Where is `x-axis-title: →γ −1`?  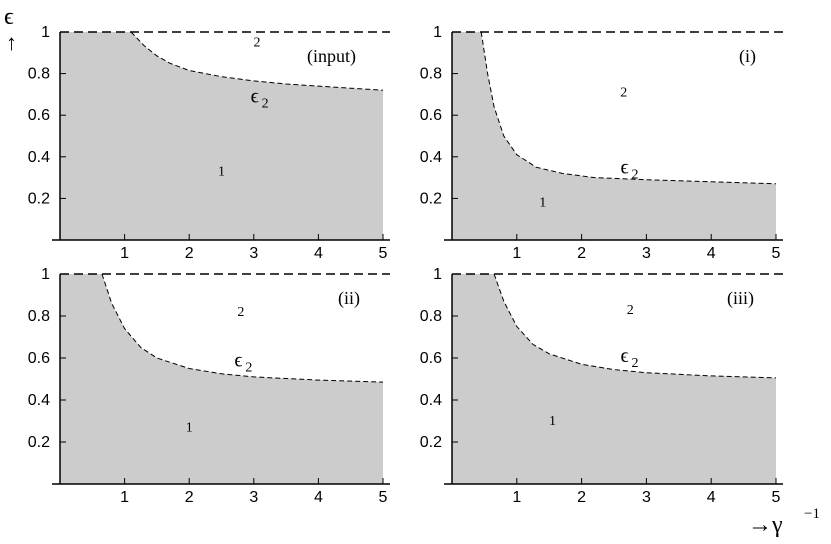
x-axis-title: →γ −1 is located at coordinates (784, 522).